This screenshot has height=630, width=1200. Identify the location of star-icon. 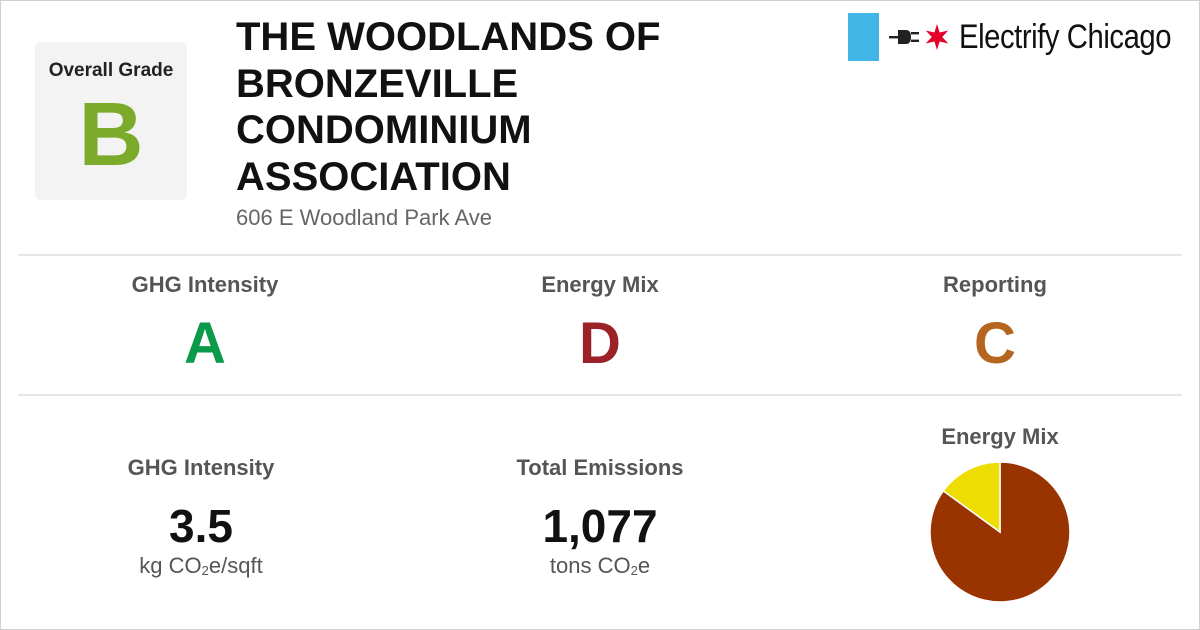
(937, 37).